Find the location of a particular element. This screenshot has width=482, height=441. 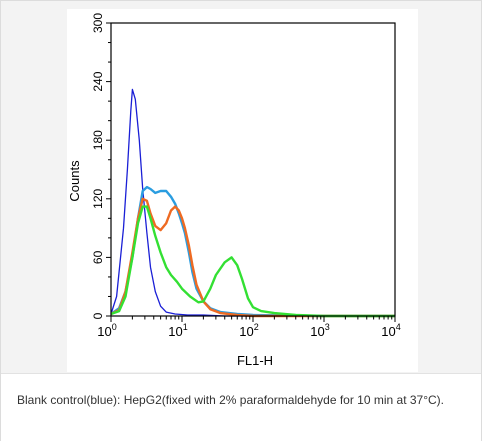

y-tick-label: 180 is located at coordinates (98, 140).